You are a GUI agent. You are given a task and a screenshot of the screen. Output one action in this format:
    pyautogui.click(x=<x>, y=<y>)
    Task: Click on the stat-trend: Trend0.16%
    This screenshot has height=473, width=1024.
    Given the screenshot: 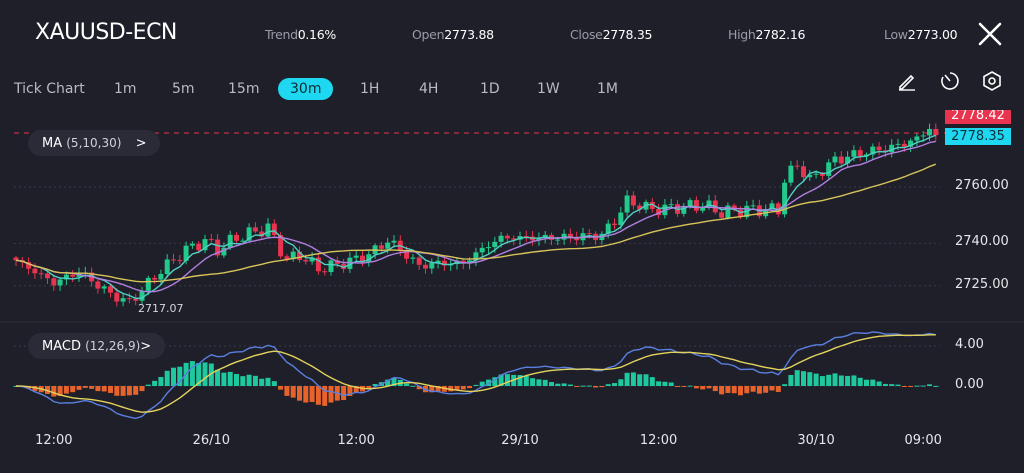 What is the action you would take?
    pyautogui.click(x=300, y=34)
    